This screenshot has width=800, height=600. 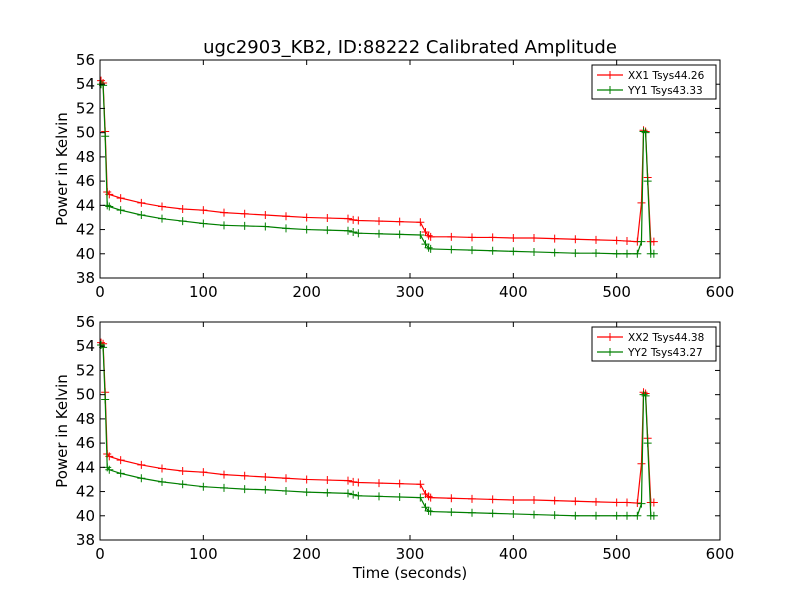 I want to click on y-tick-label: 52, so click(x=85, y=108).